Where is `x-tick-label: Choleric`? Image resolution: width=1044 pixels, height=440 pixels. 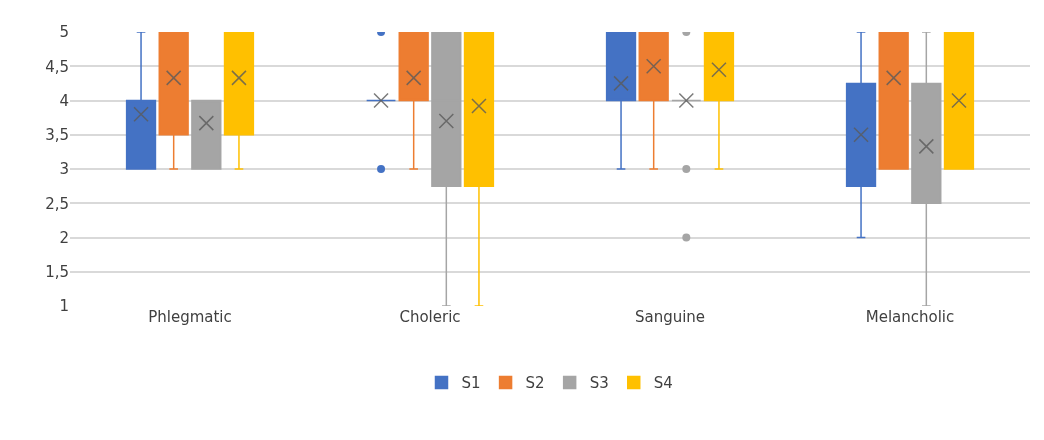
x-tick-label: Choleric is located at coordinates (430, 317).